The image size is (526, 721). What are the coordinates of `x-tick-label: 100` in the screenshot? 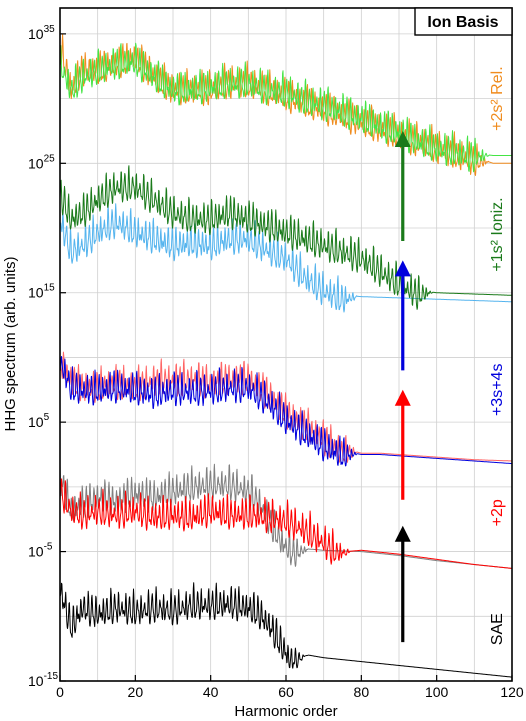 It's located at (437, 692).